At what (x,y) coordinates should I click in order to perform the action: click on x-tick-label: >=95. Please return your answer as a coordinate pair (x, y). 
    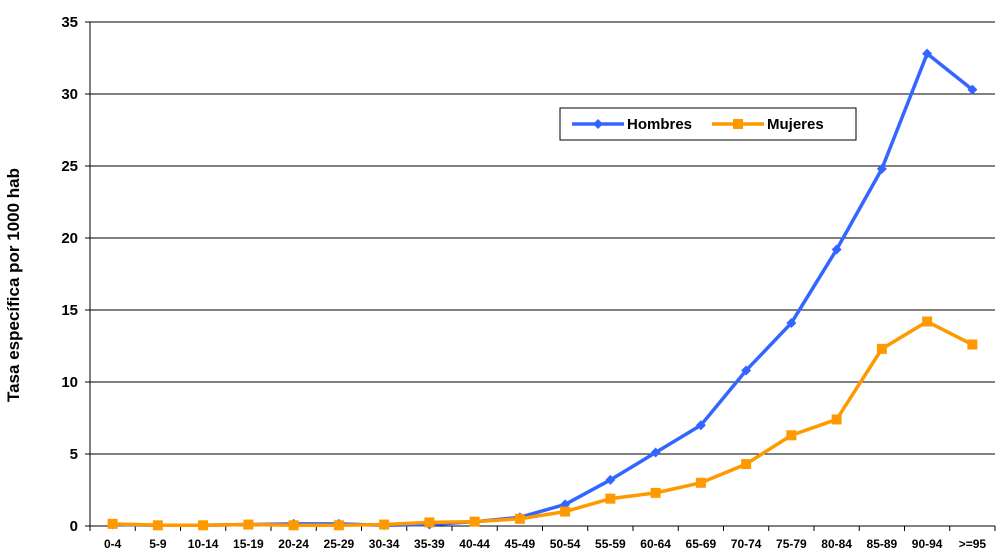
    Looking at the image, I should click on (973, 544).